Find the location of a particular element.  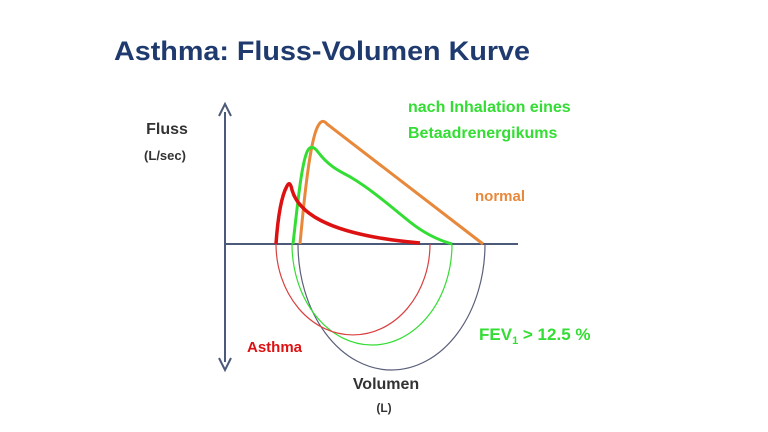

y-axis-unit: (L/sec) is located at coordinates (165, 155).